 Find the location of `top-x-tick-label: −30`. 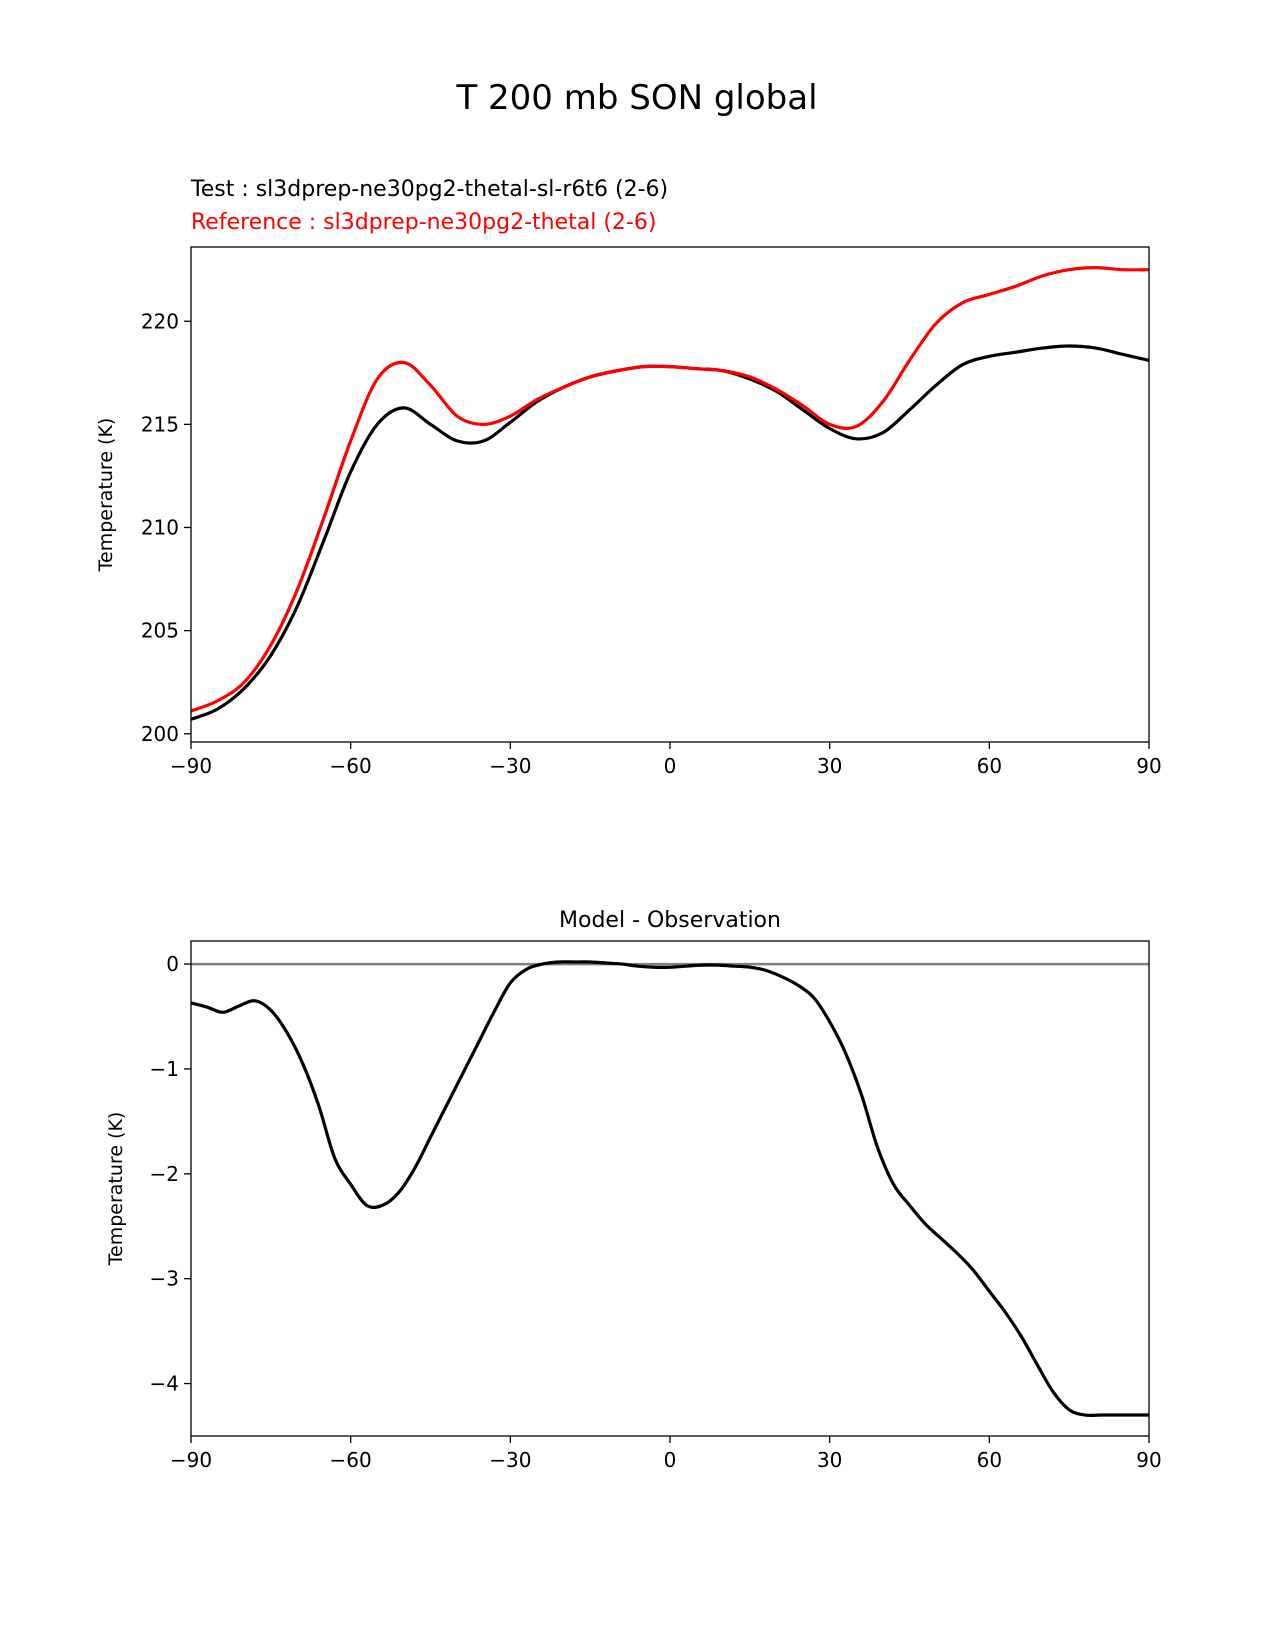

top-x-tick-label: −30 is located at coordinates (510, 766).